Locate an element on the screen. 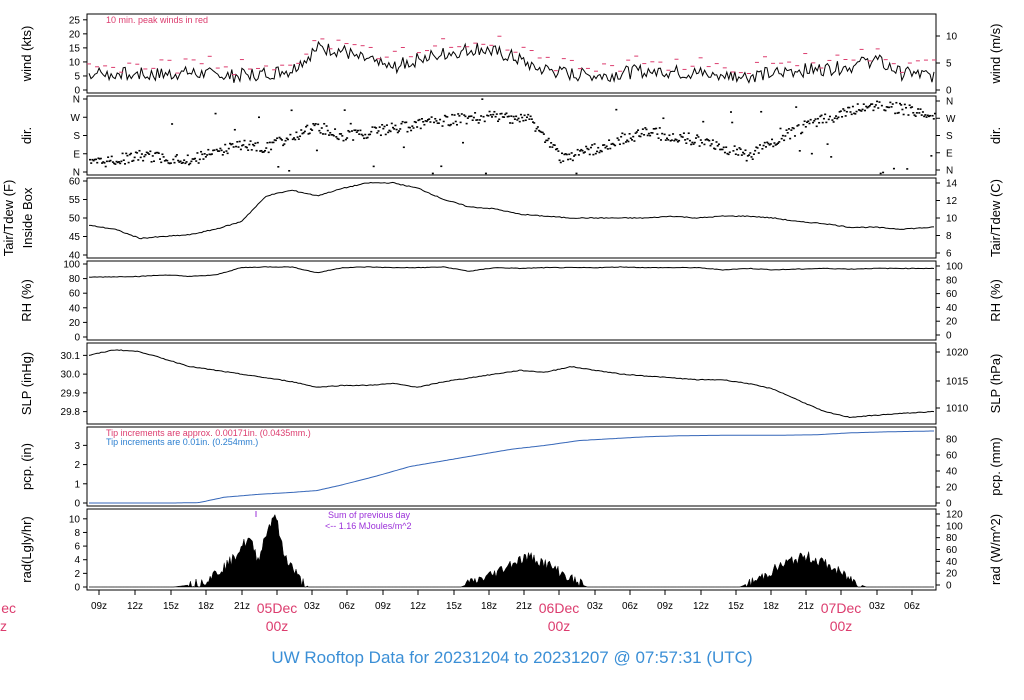 Image resolution: width=1024 pixels, height=700 pixels. rh-left-tick-label: 0 is located at coordinates (77, 338).